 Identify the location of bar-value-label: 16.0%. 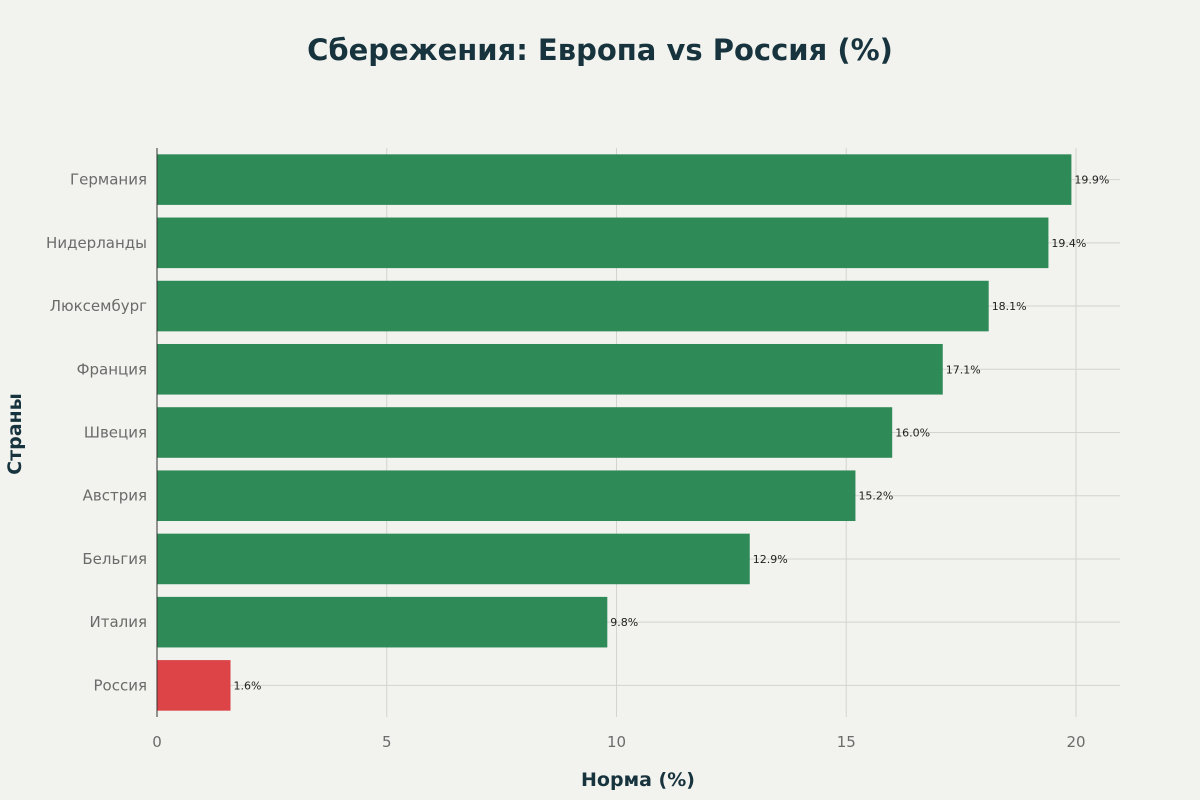
(912, 433).